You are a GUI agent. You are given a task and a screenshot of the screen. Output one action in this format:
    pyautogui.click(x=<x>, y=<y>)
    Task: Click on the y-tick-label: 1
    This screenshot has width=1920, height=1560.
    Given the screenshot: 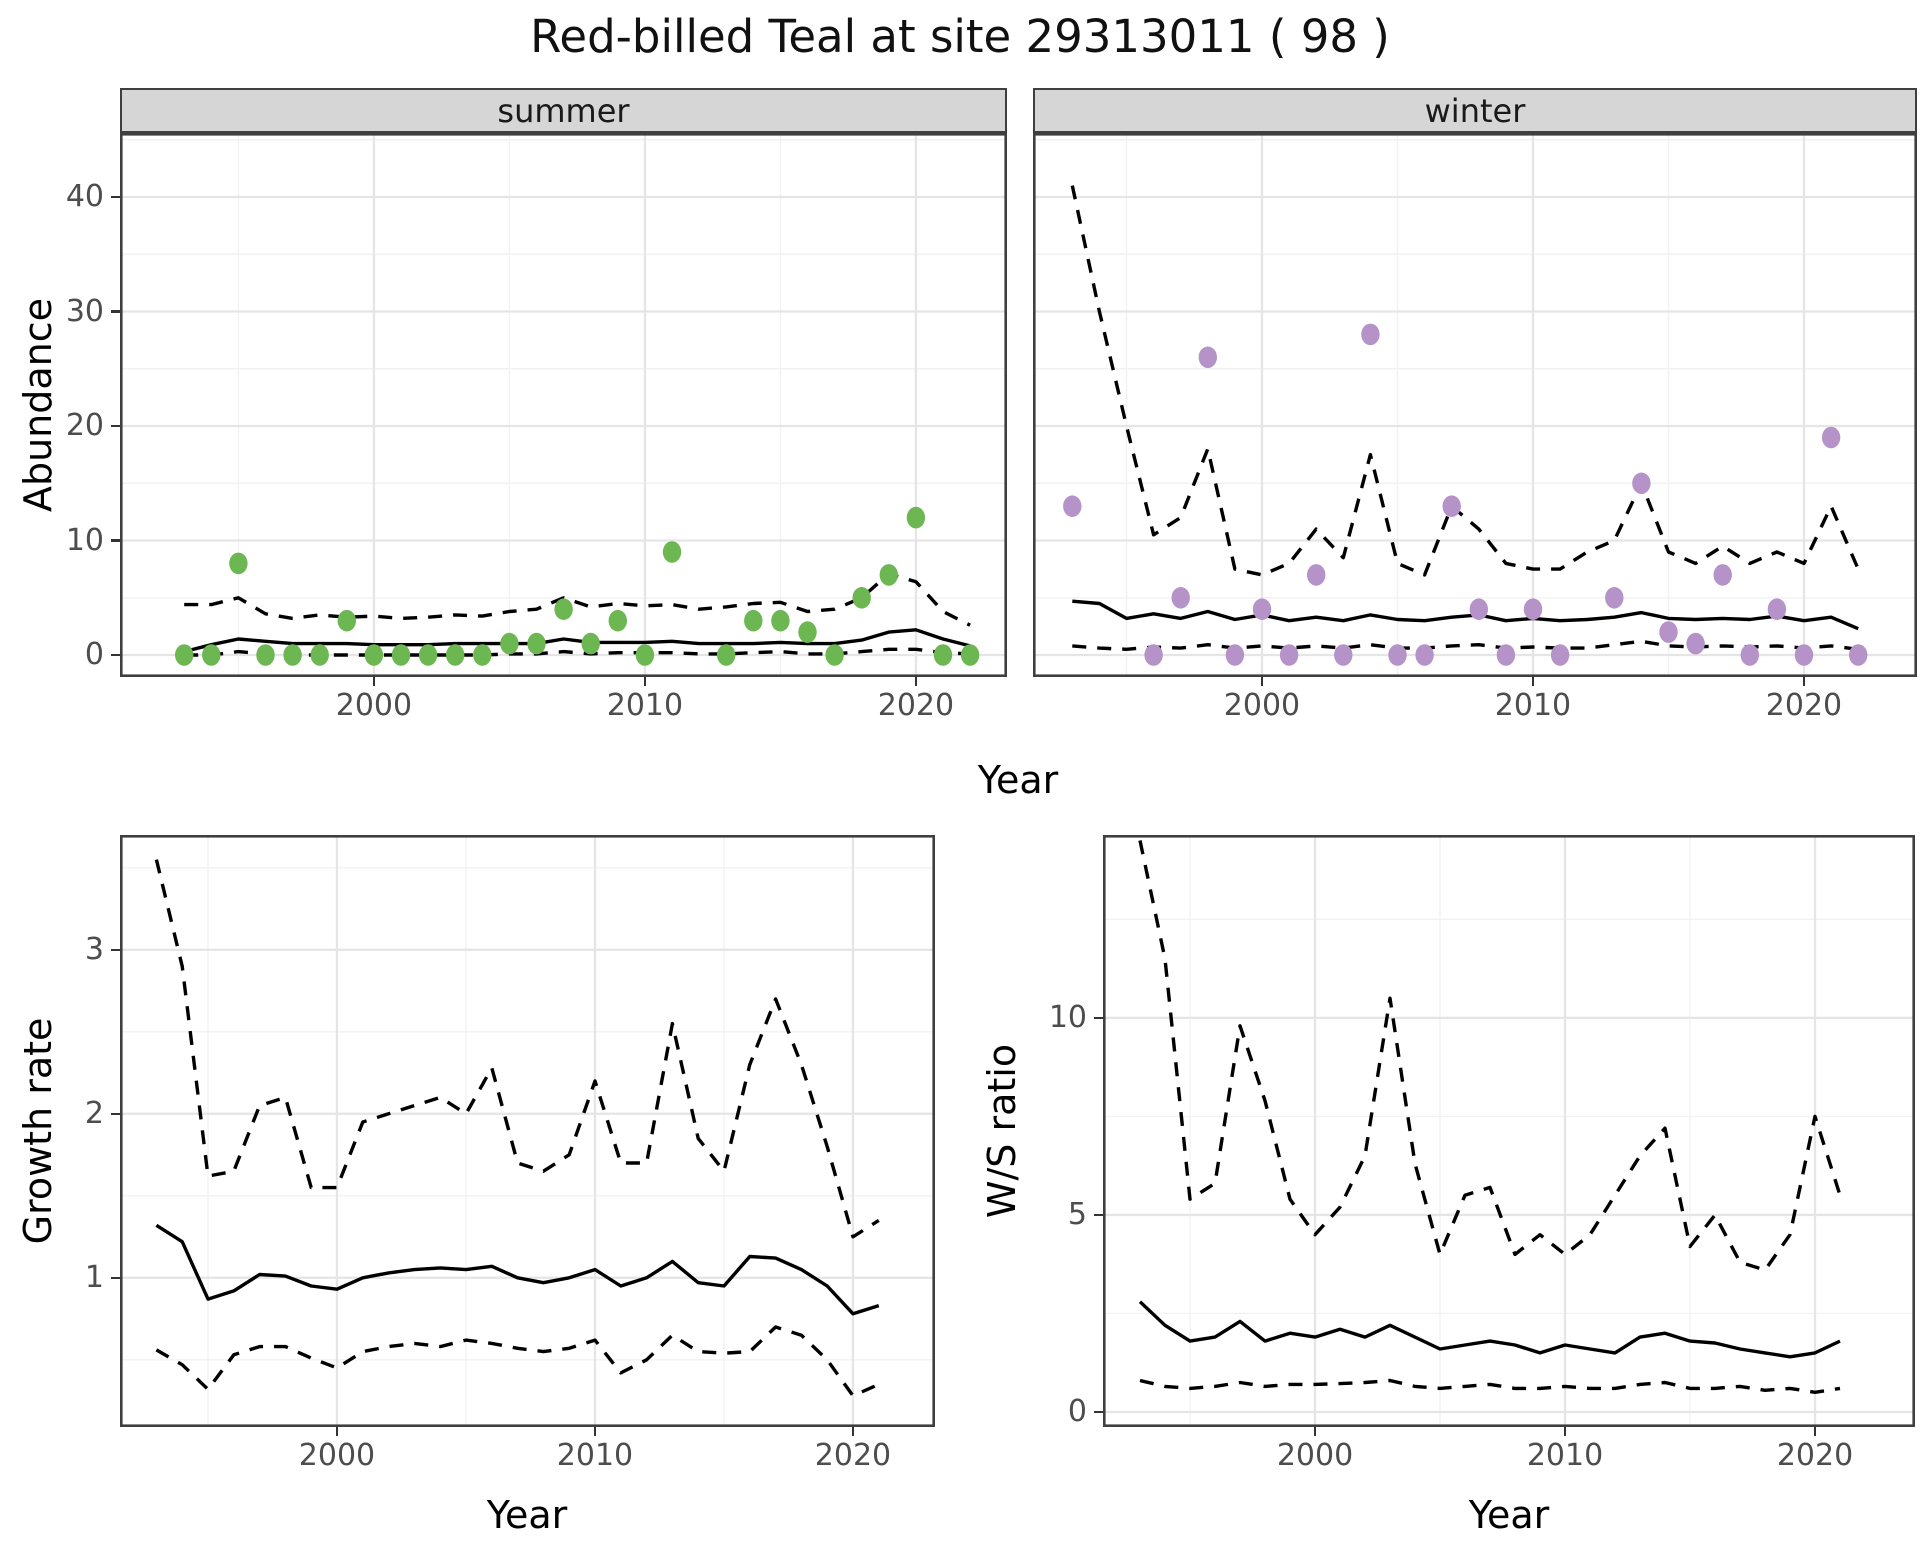 What is the action you would take?
    pyautogui.click(x=94, y=1277)
    